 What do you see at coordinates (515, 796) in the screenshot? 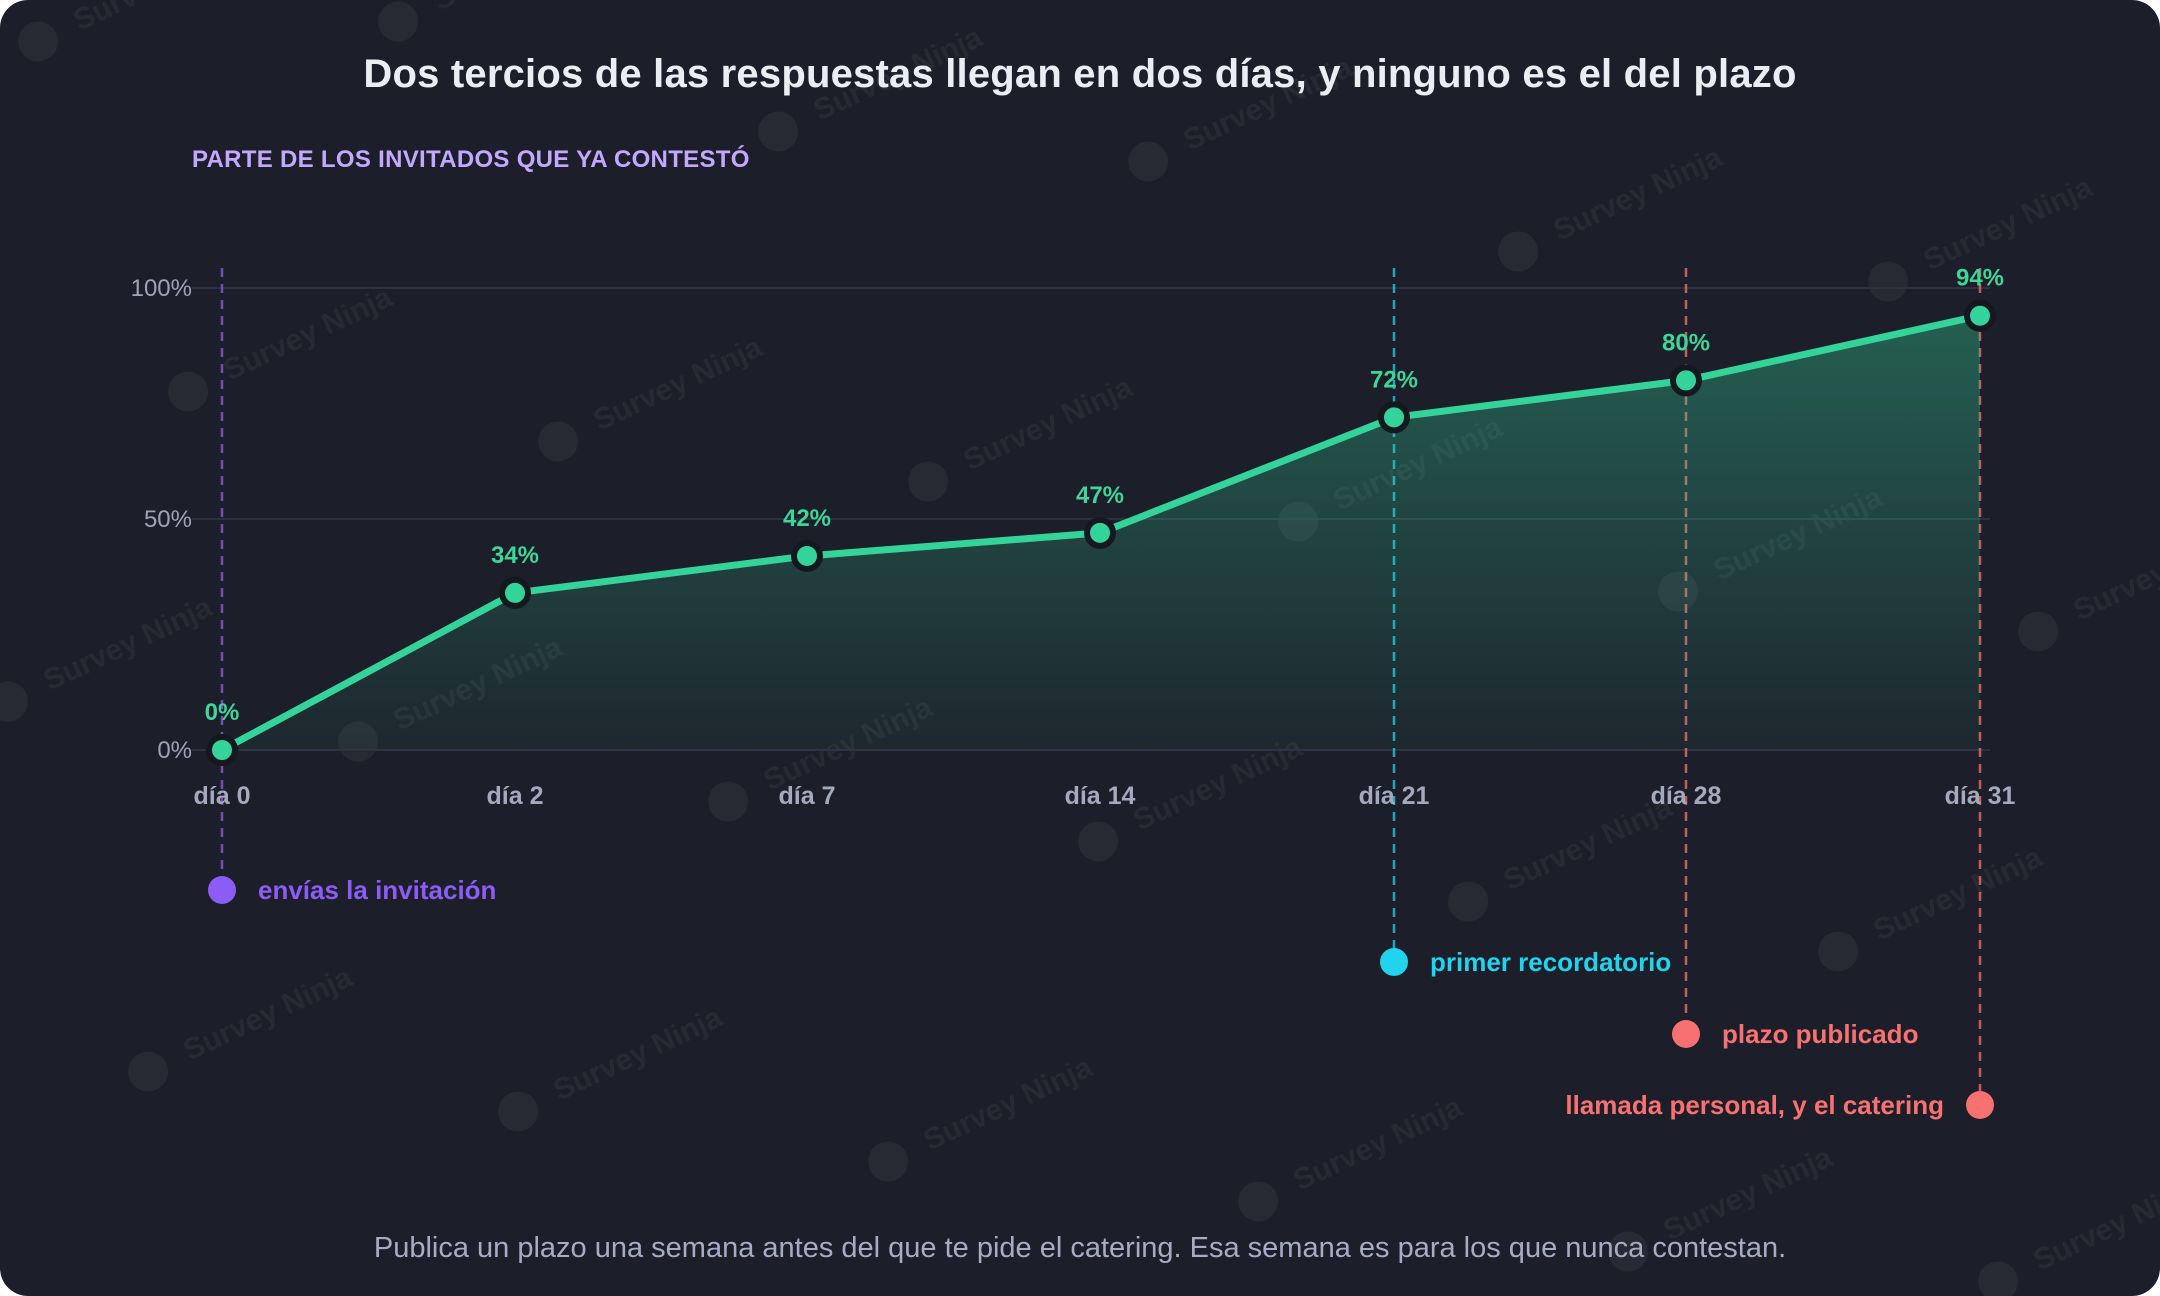
I see `x-tick-label: día 2` at bounding box center [515, 796].